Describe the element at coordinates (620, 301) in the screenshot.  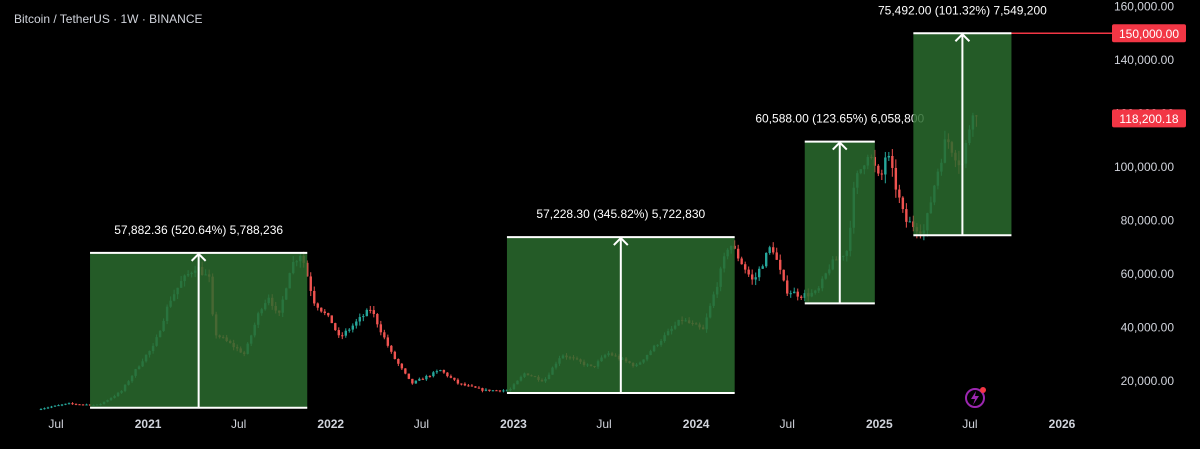
I see `measure-box-2: 57,228.30 (345.82%) 5,722,830` at that location.